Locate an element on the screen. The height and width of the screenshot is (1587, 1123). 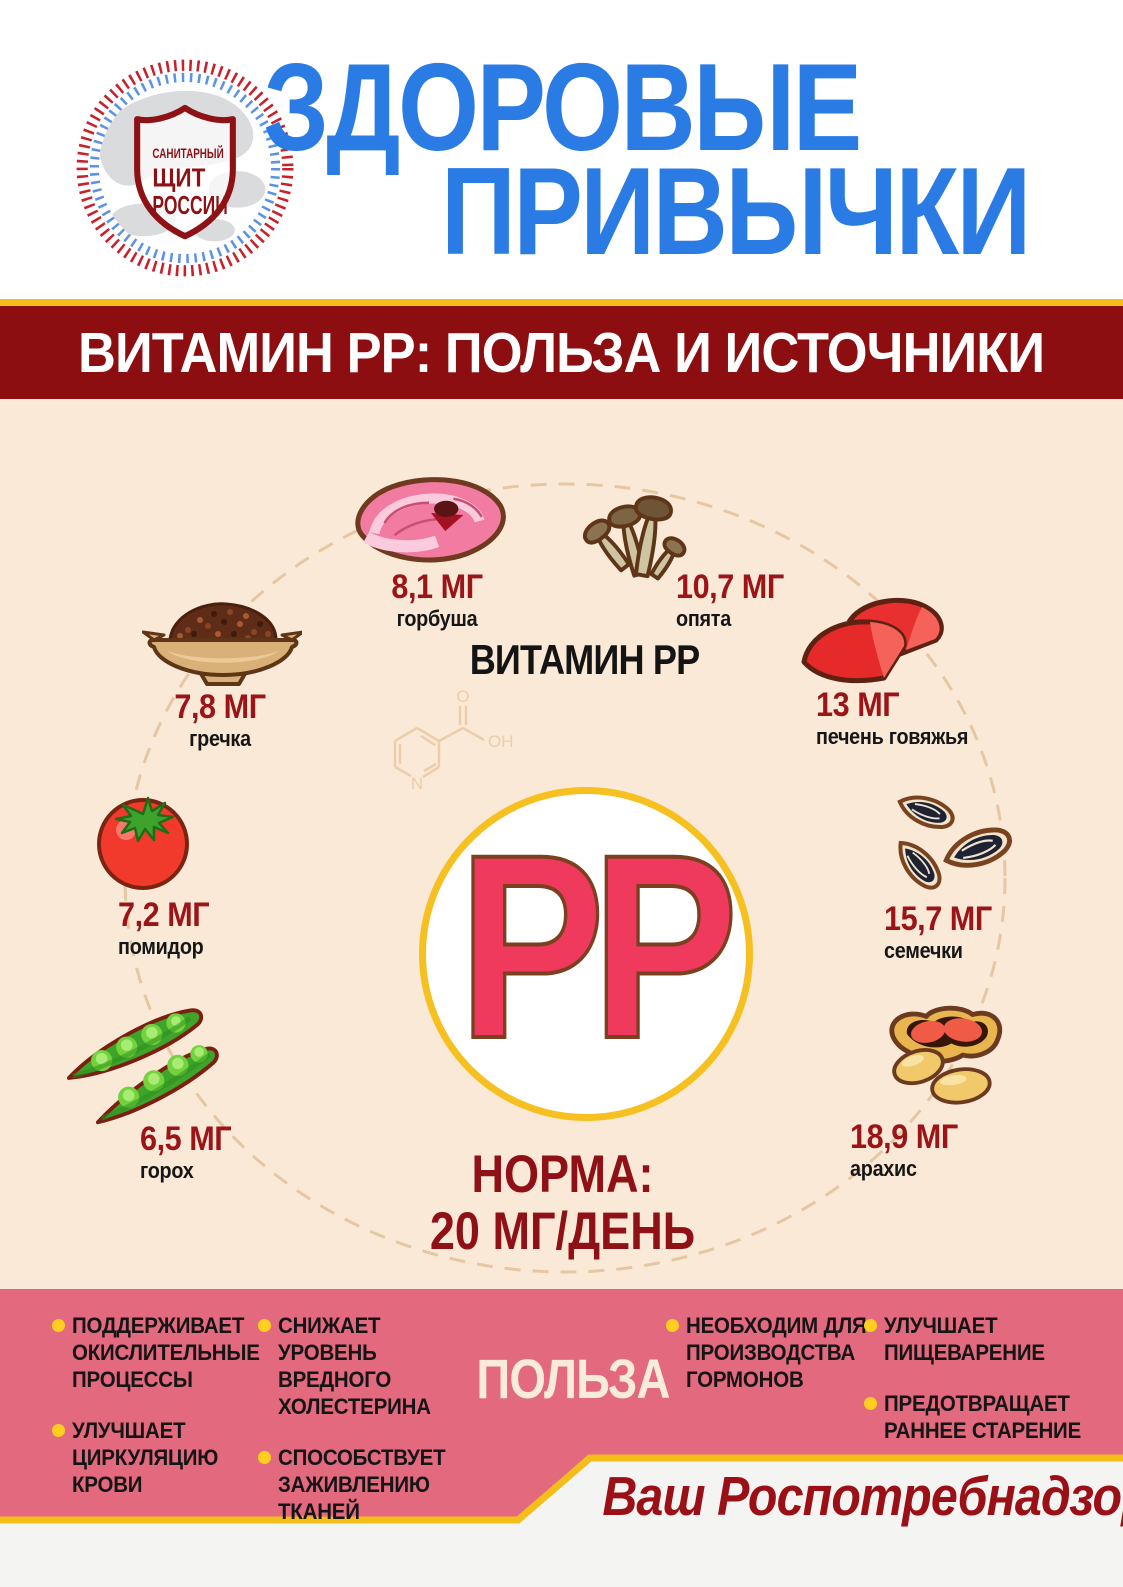
poster-title-line1: ЗДОРОВЫЕ is located at coordinates (563, 108).